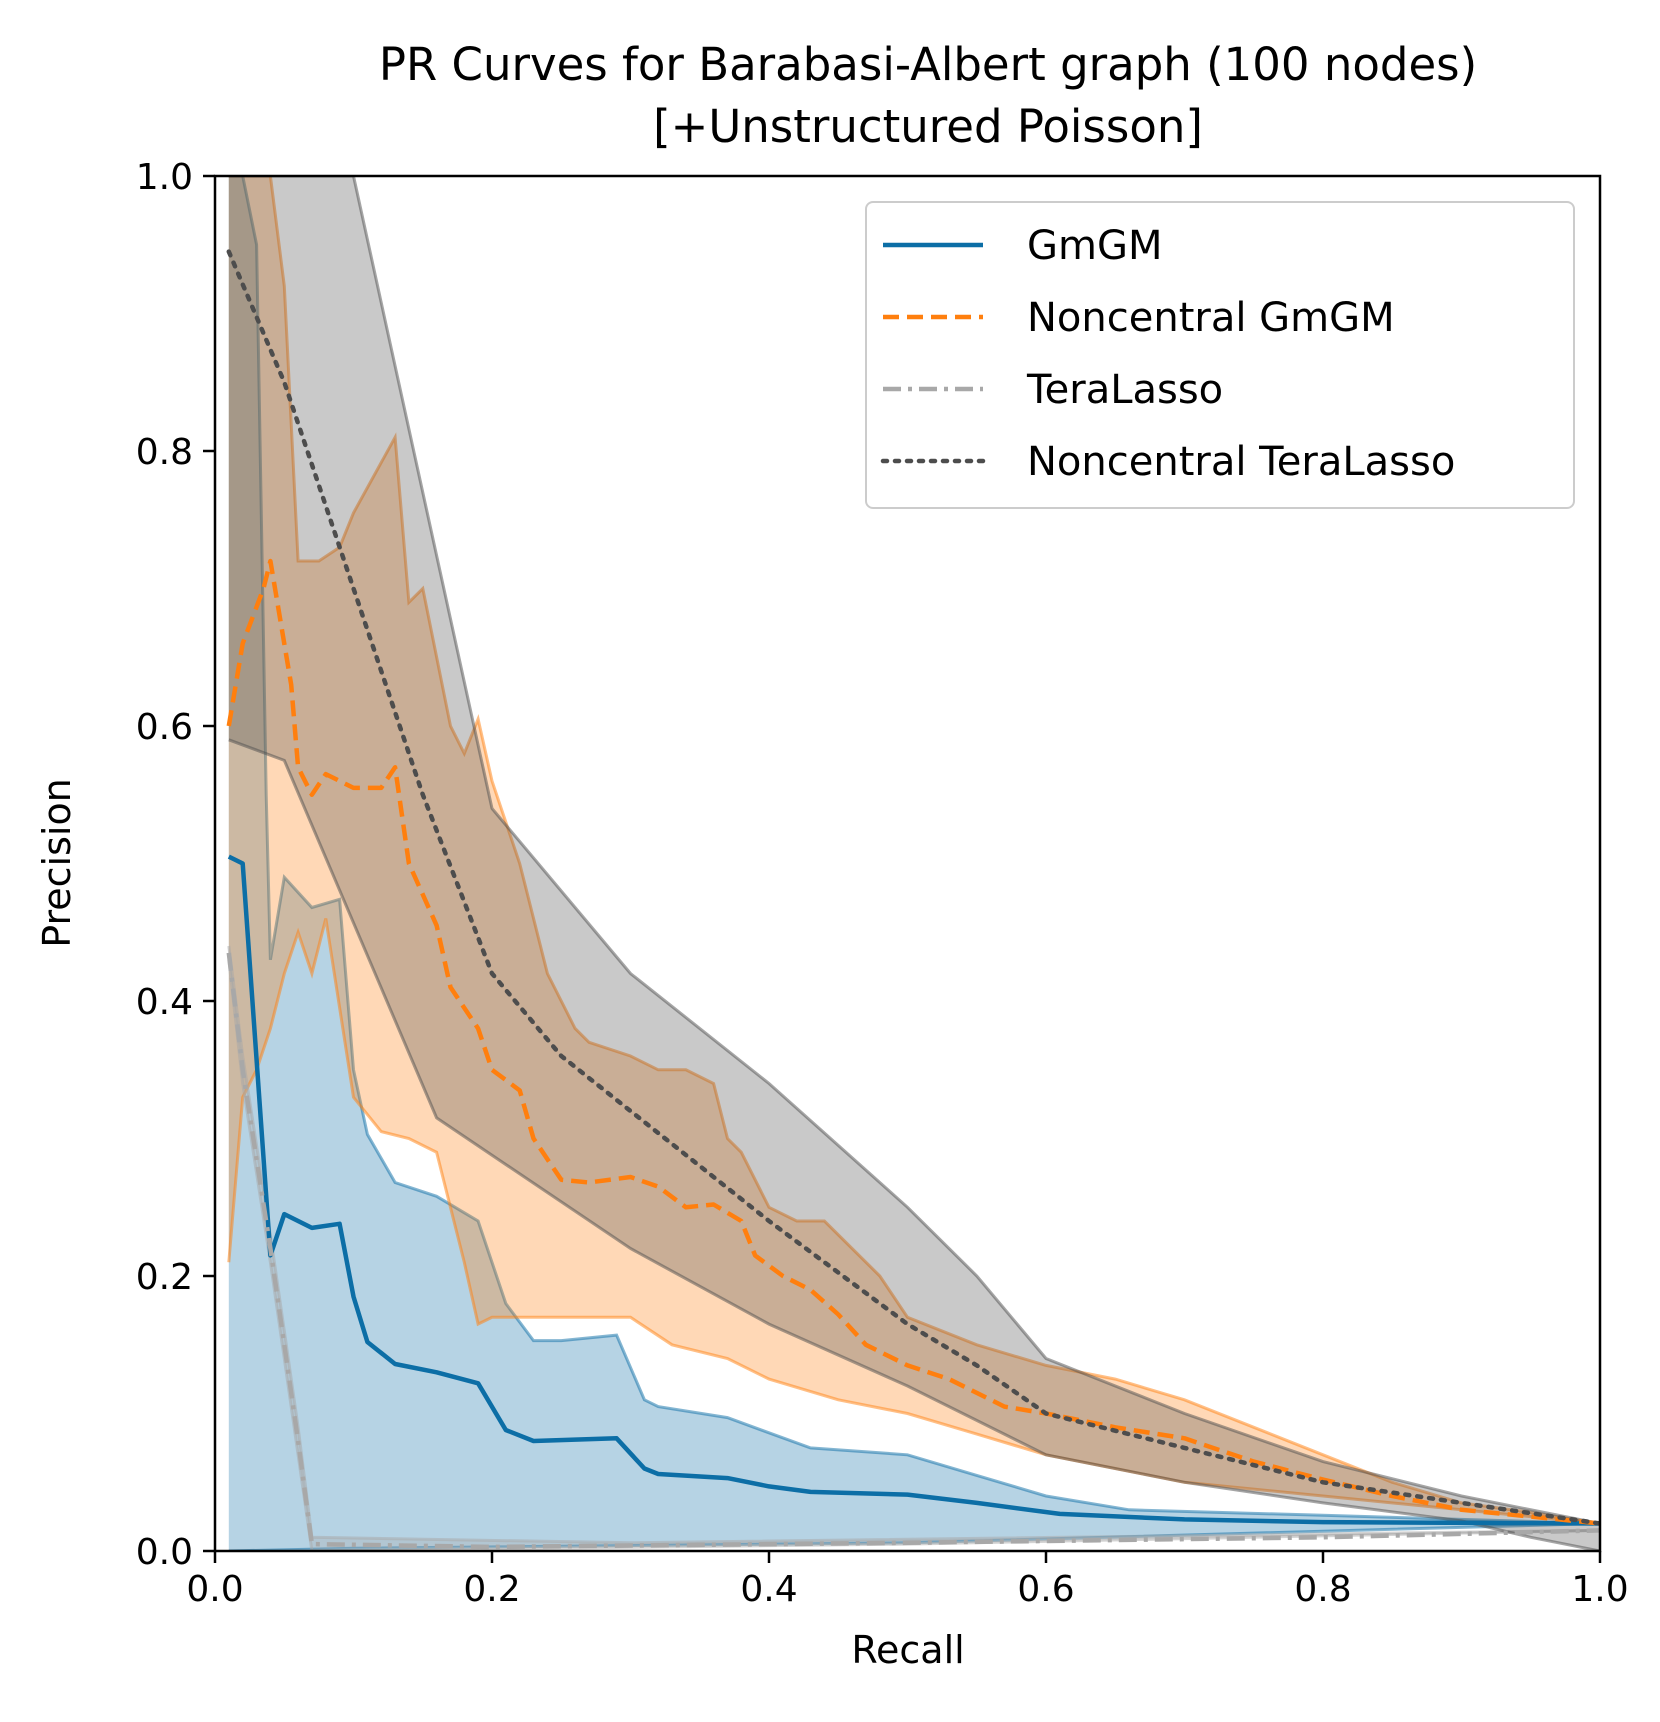  What do you see at coordinates (164, 177) in the screenshot?
I see `y-tick-label: 1.0` at bounding box center [164, 177].